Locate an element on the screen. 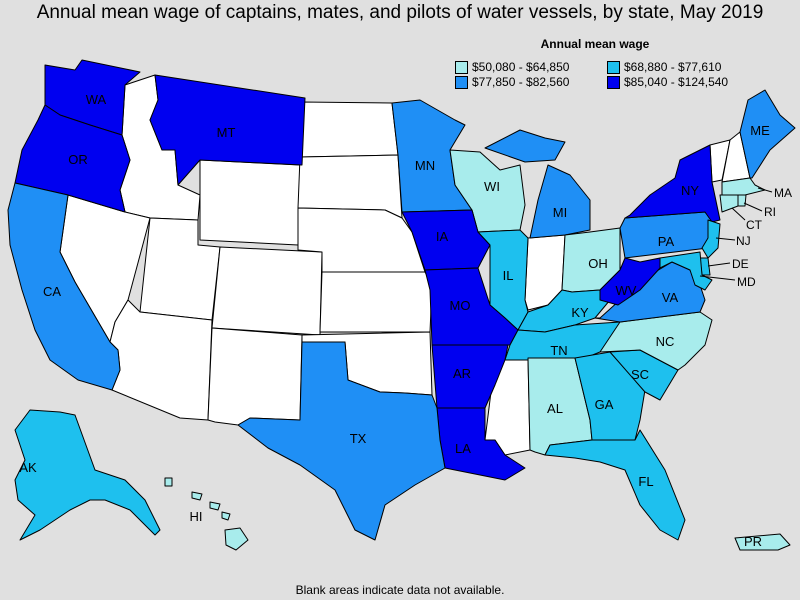  state-PR is located at coordinates (762, 542).